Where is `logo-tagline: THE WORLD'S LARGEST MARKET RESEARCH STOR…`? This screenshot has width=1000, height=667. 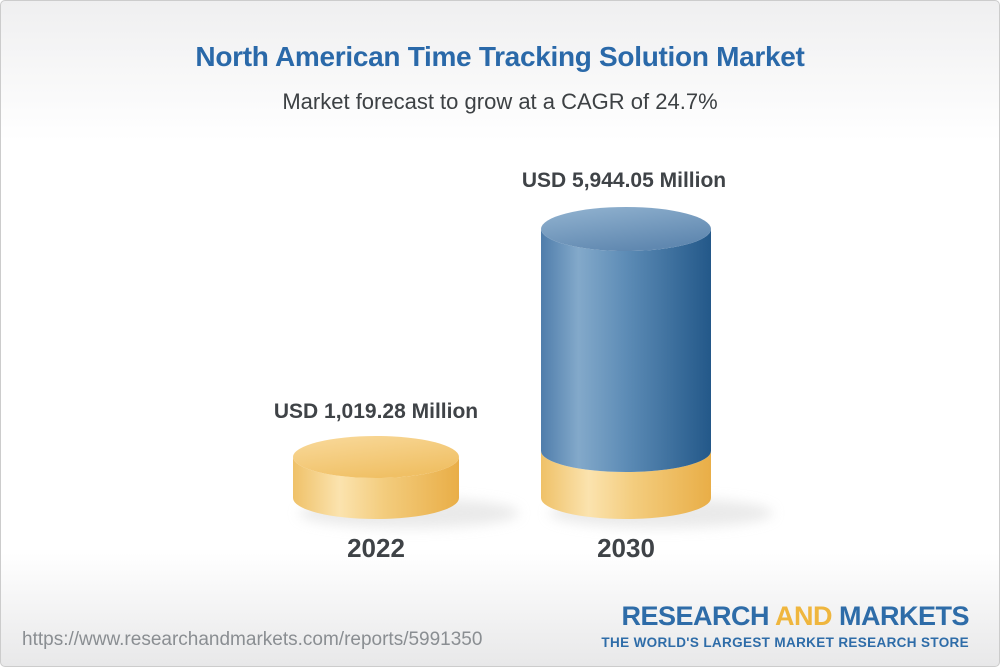 logo-tagline: THE WORLD'S LARGEST MARKET RESEARCH STOR… is located at coordinates (785, 642).